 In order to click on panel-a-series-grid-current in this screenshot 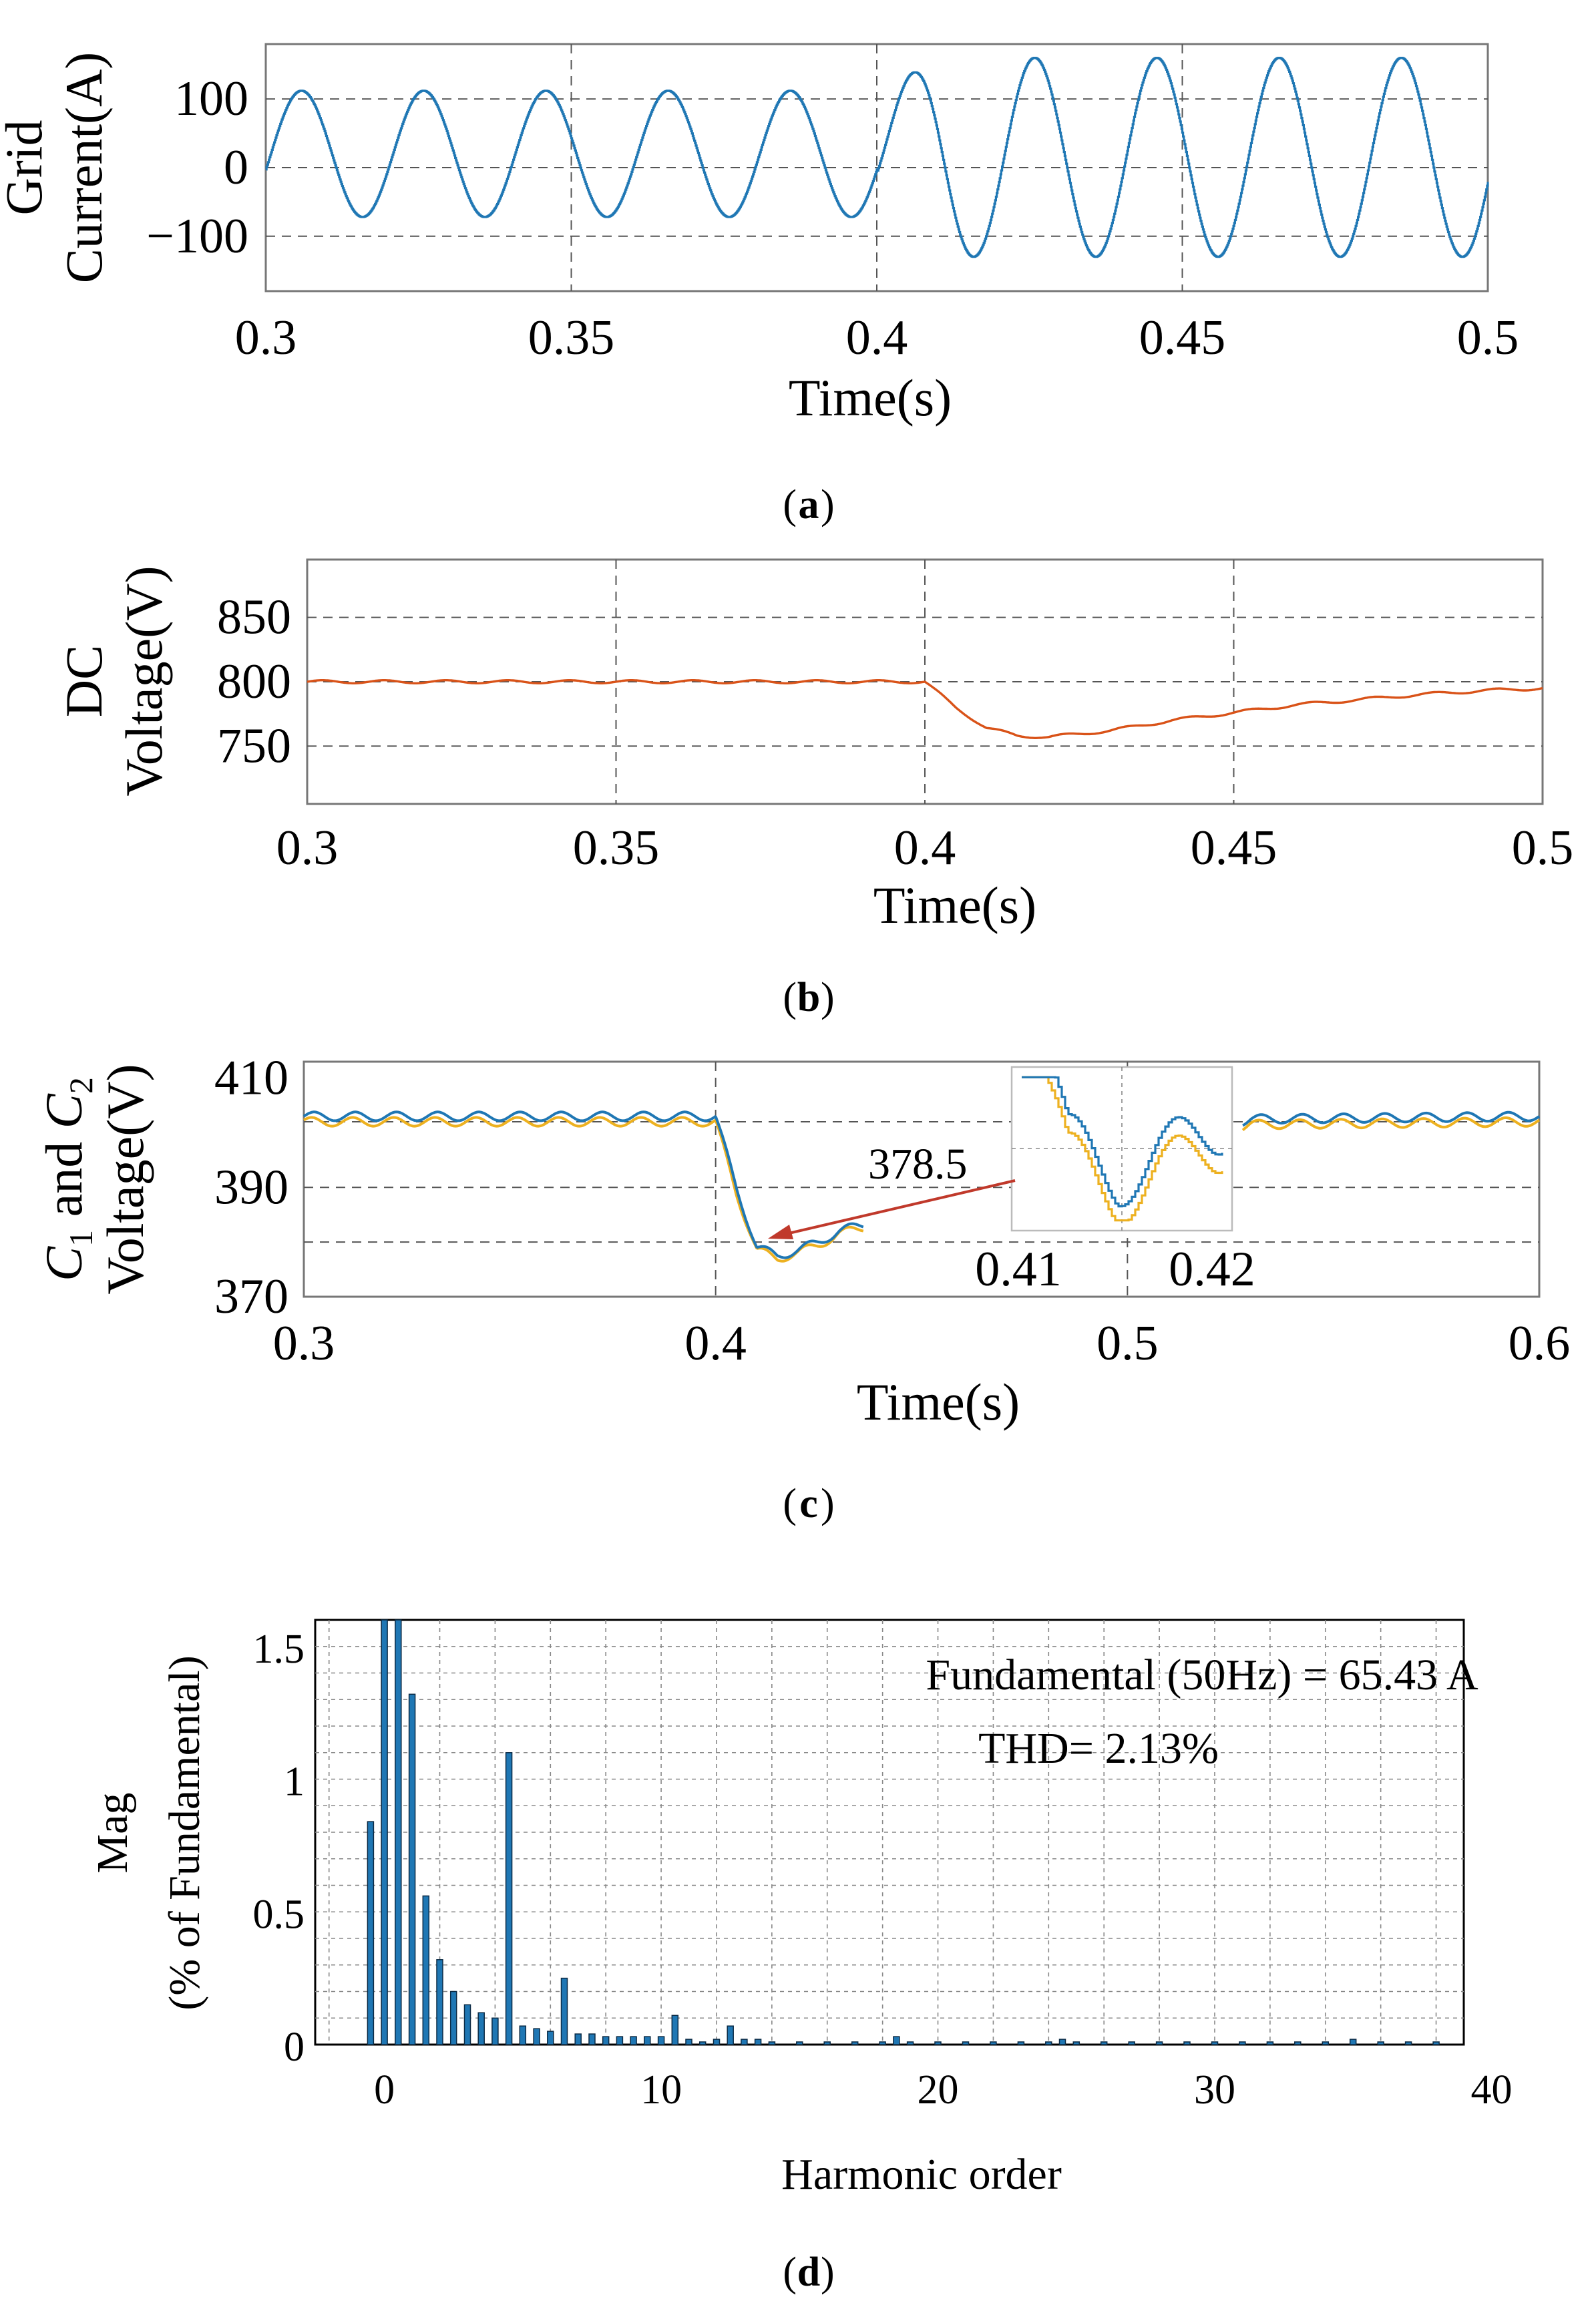, I will do `click(877, 157)`.